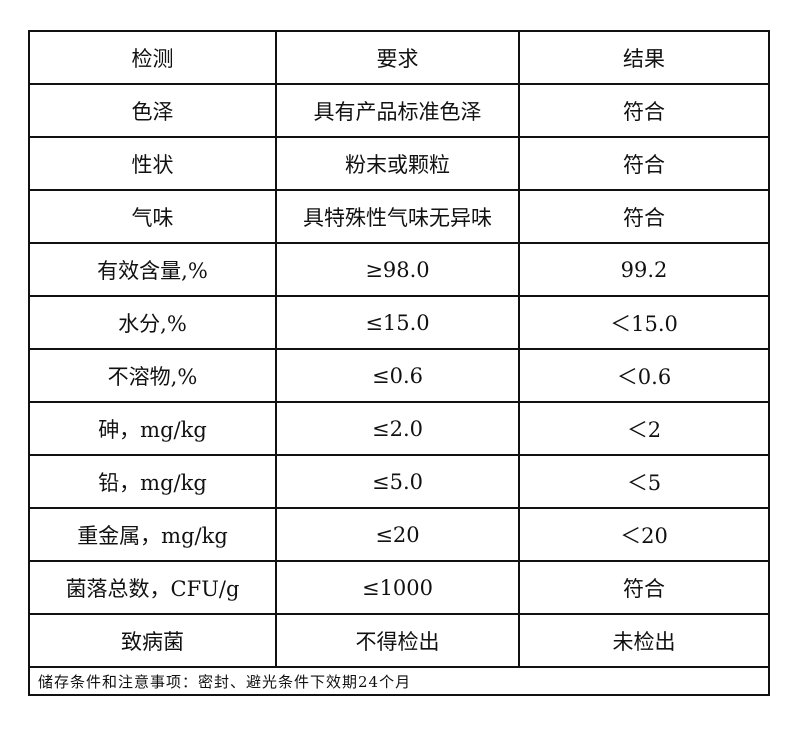  I want to click on table-row: 色泽 具有产品标准色泽 符合, so click(399, 110).